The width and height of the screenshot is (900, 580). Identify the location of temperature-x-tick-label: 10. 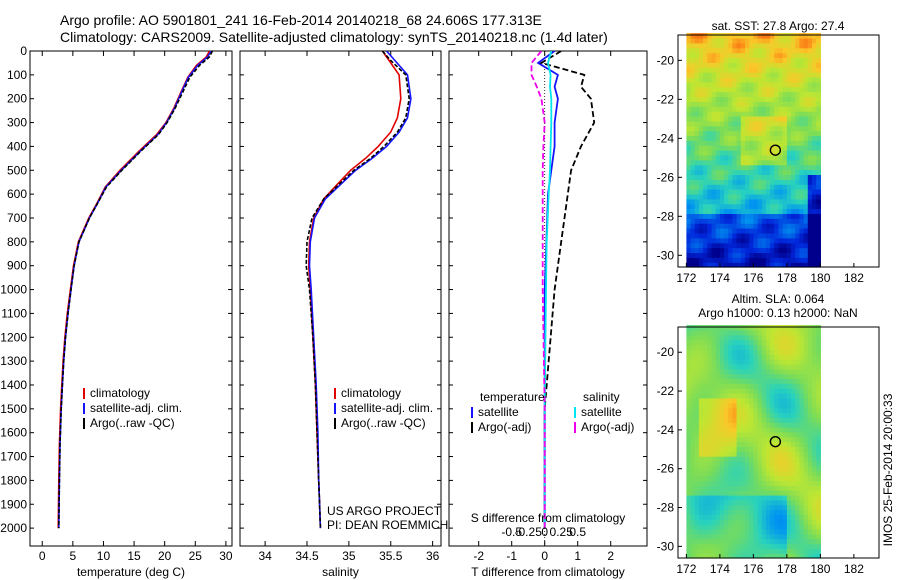
(104, 556).